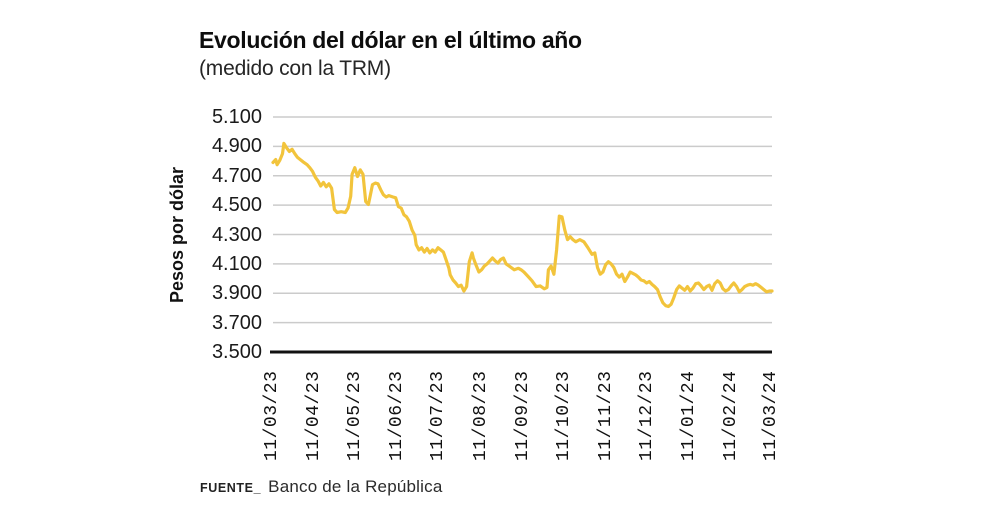 The height and width of the screenshot is (530, 1000). Describe the element at coordinates (646, 415) in the screenshot. I see `x-tick-label: 11/12/23` at that location.